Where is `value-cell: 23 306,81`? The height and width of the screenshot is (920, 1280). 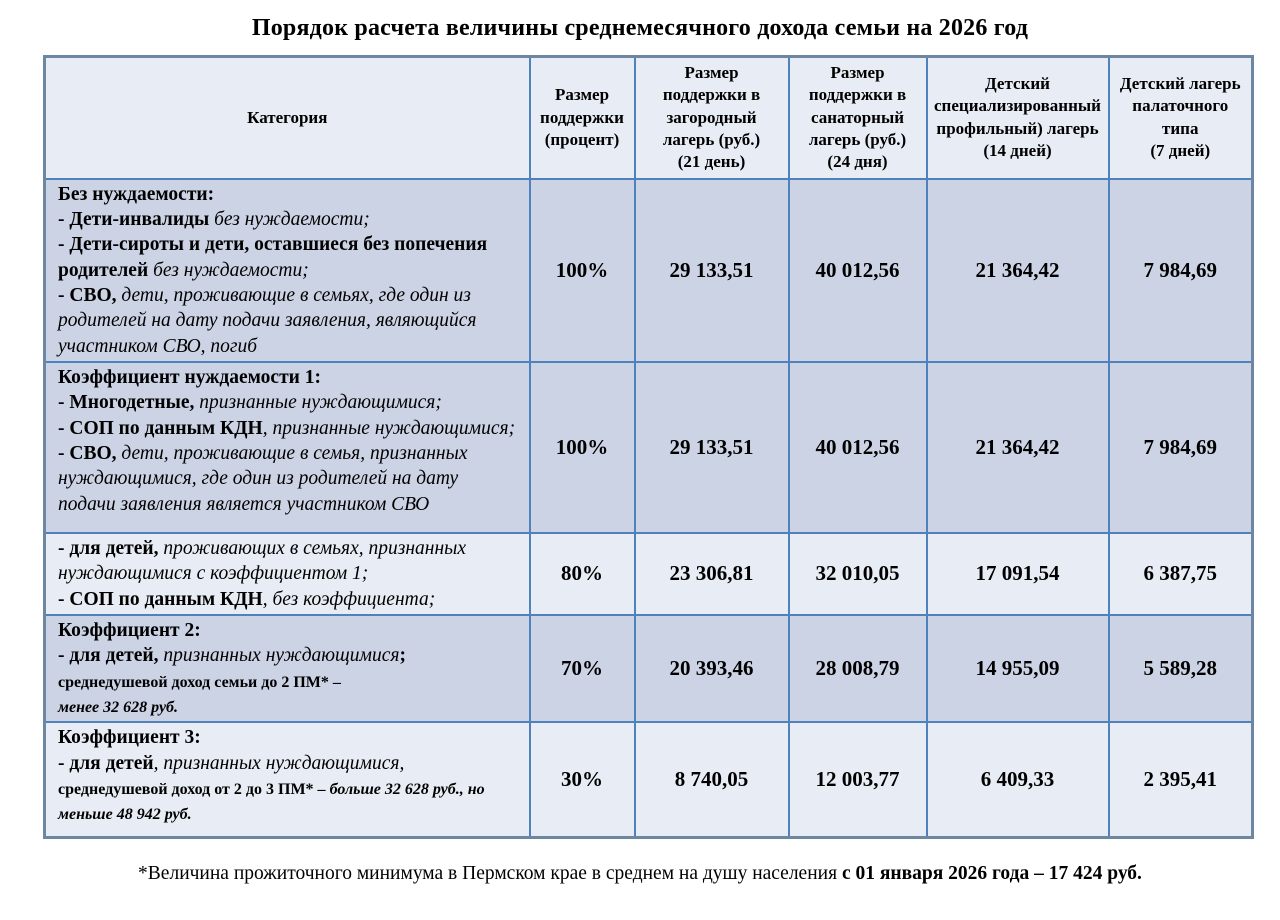
value-cell: 23 306,81 is located at coordinates (711, 573).